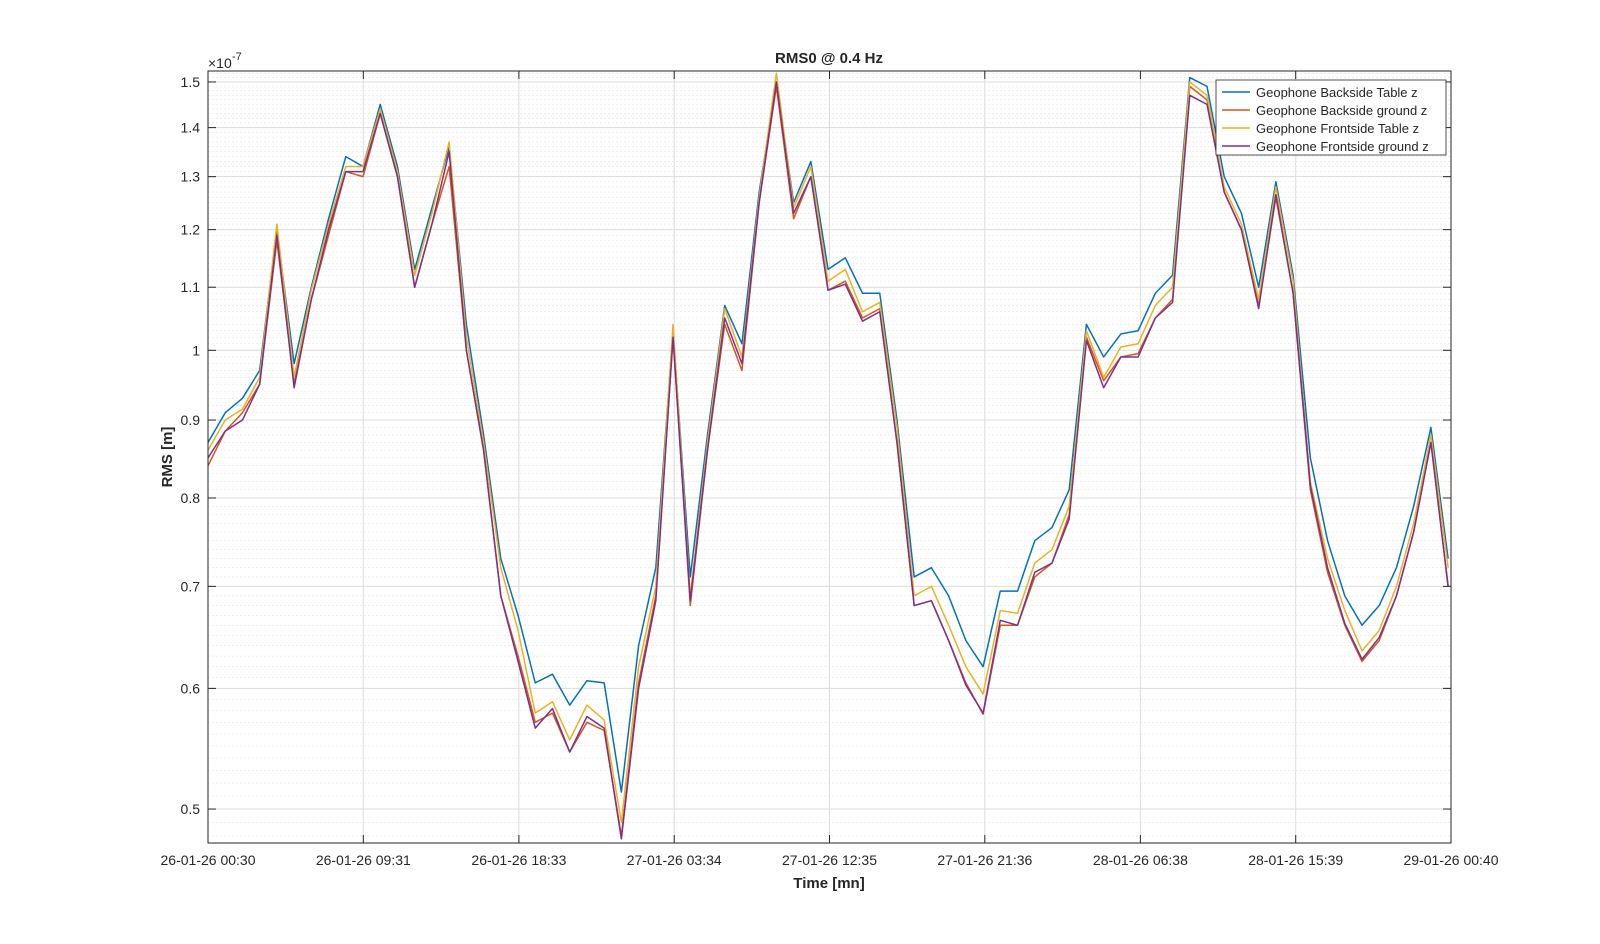 Image resolution: width=1600 pixels, height=944 pixels. What do you see at coordinates (674, 860) in the screenshot?
I see `x-tick-label: 27-01-26 03:34` at bounding box center [674, 860].